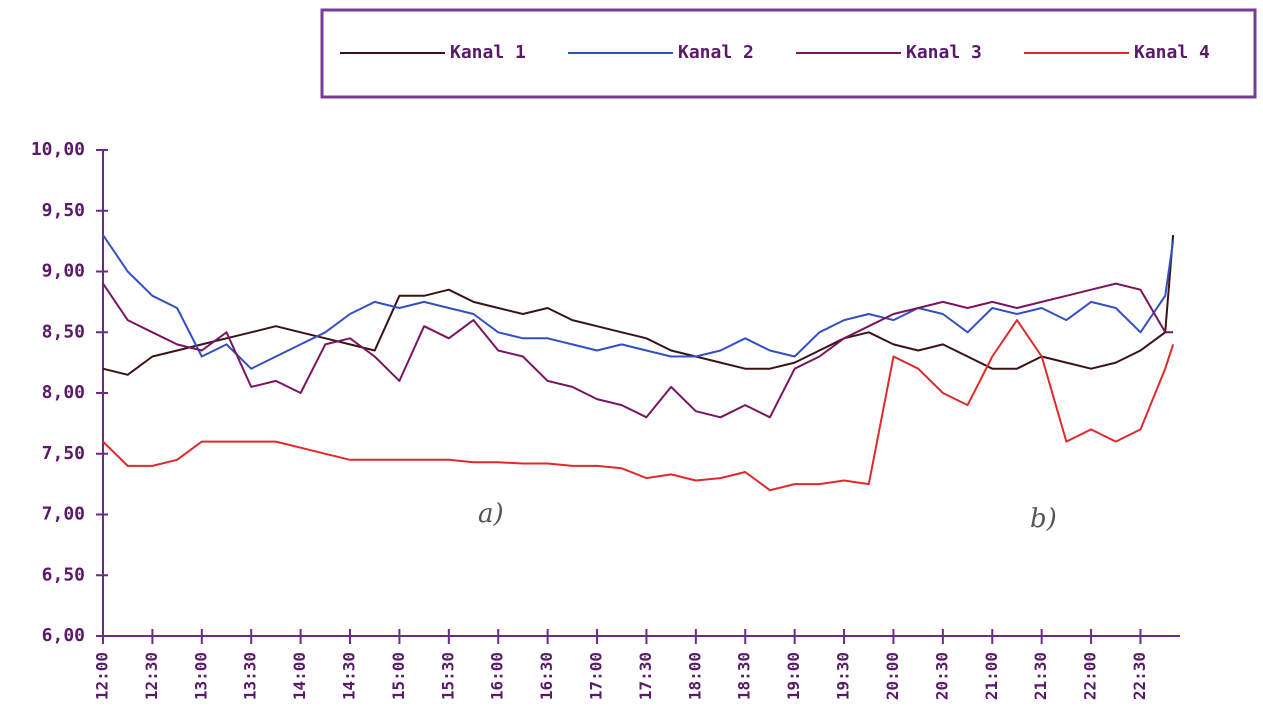 The height and width of the screenshot is (713, 1263). What do you see at coordinates (1043, 519) in the screenshot?
I see `annotation: b)` at bounding box center [1043, 519].